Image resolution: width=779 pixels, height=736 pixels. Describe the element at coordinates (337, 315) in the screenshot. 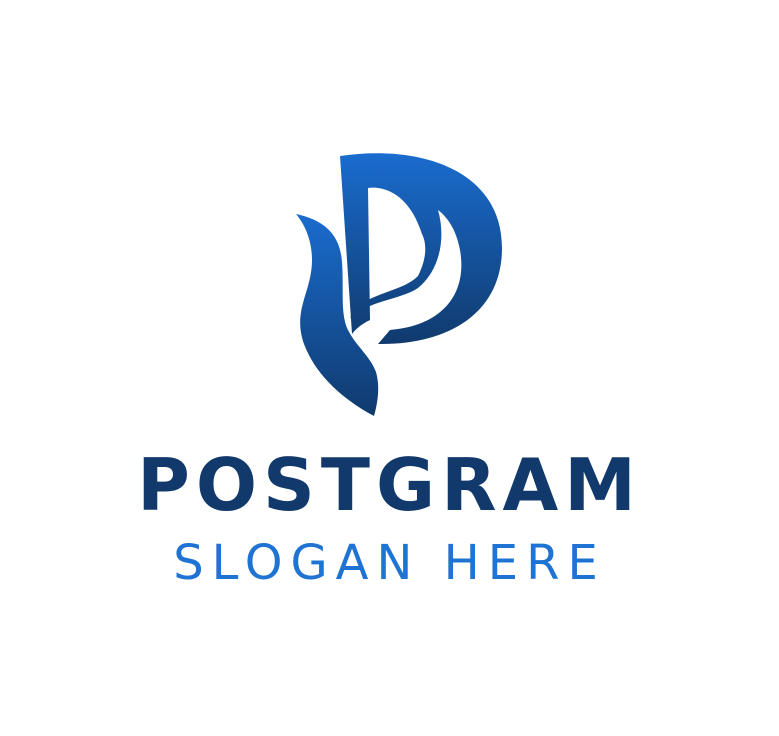

I see `flame-tail-shape` at that location.